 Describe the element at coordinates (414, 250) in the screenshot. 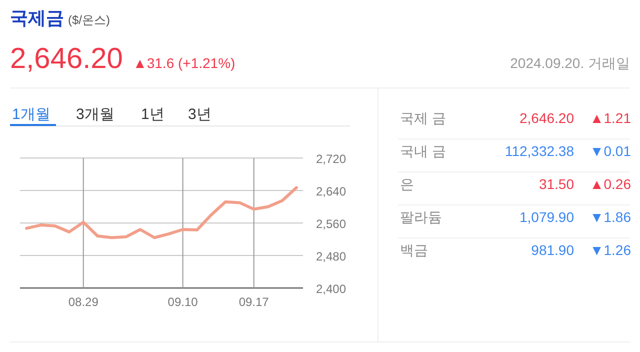

I see `category-label: 백금` at that location.